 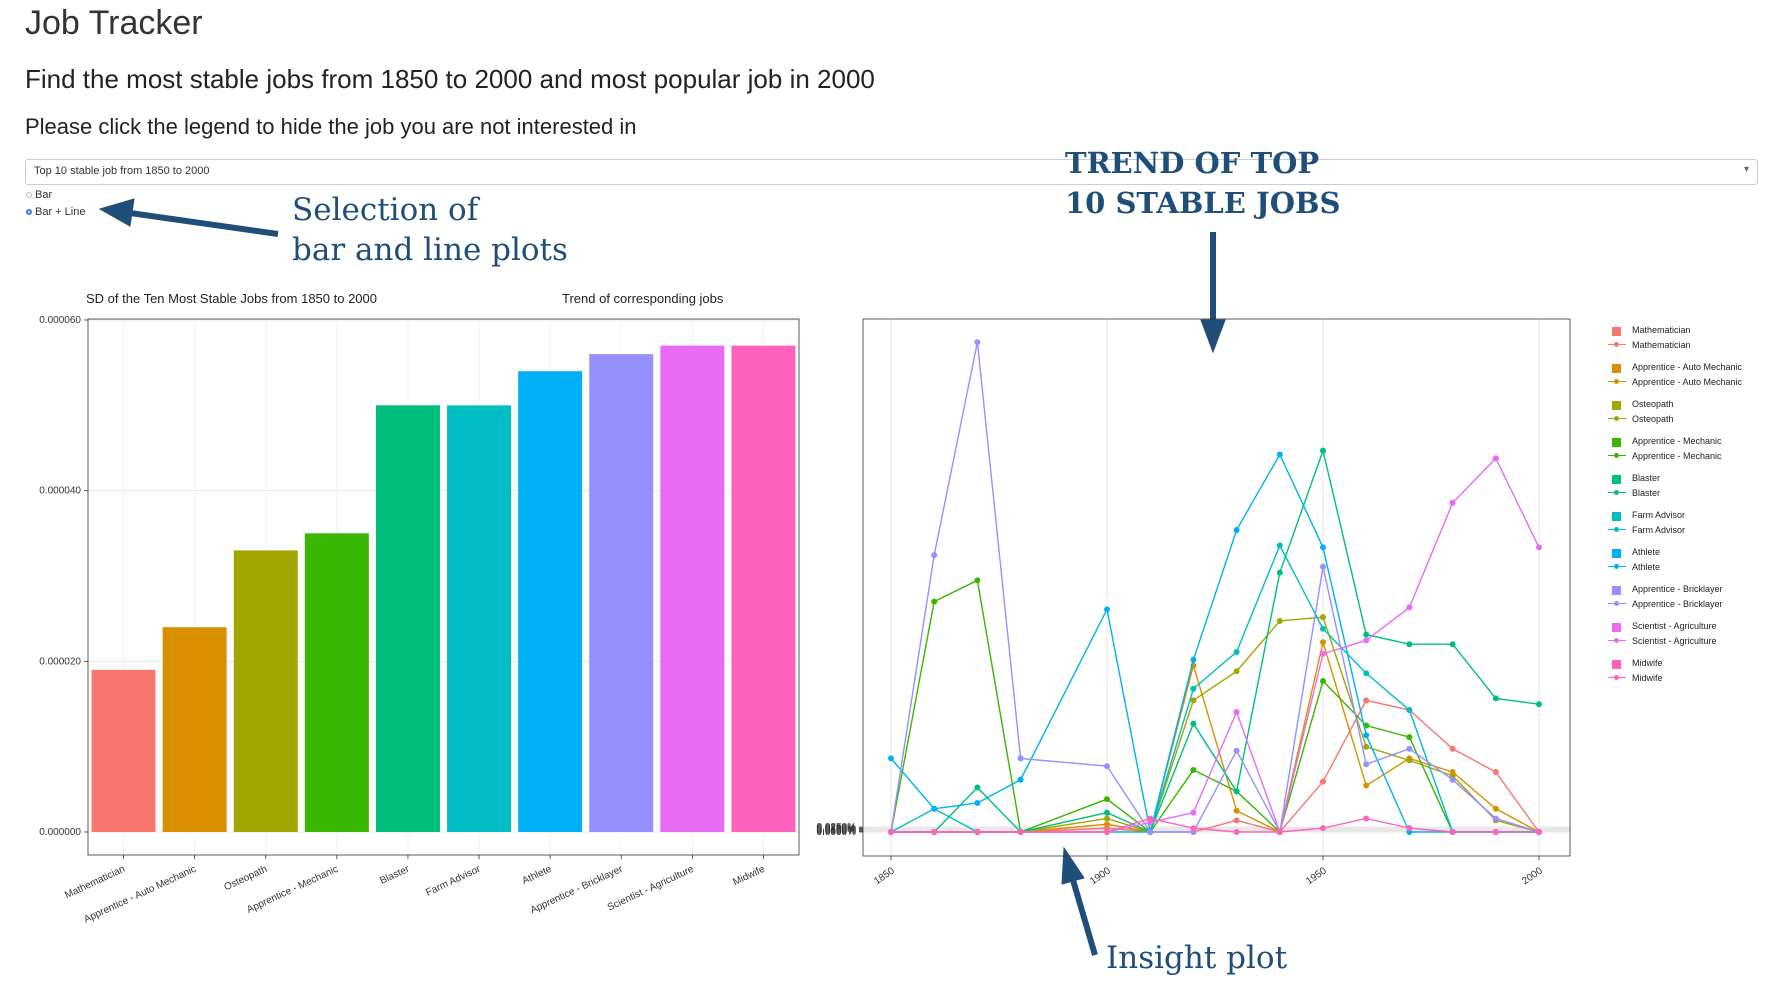 What do you see at coordinates (1693, 525) in the screenshot?
I see `legend-item: Farm Advisor Farm Advisor` at bounding box center [1693, 525].